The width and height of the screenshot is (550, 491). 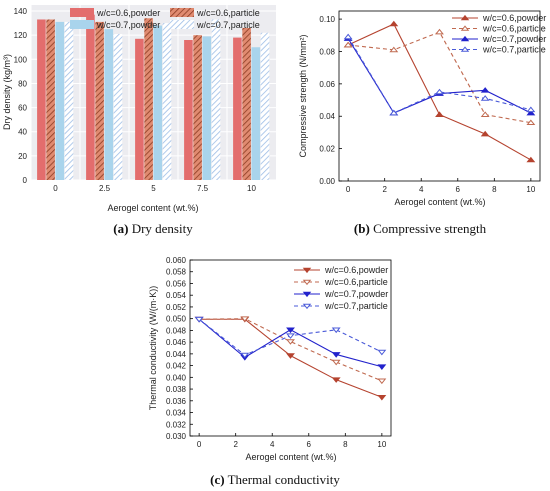 What do you see at coordinates (176, 401) in the screenshot?
I see `y-tick-label: 0.036` at bounding box center [176, 401].